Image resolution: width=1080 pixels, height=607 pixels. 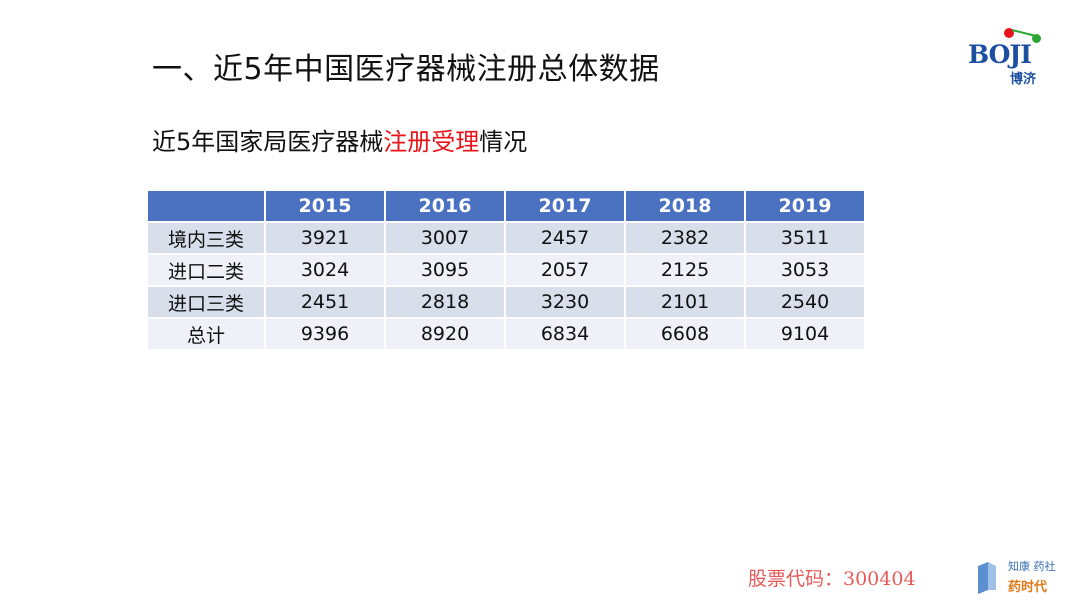 What do you see at coordinates (445, 302) in the screenshot?
I see `table-cell: 2818` at bounding box center [445, 302].